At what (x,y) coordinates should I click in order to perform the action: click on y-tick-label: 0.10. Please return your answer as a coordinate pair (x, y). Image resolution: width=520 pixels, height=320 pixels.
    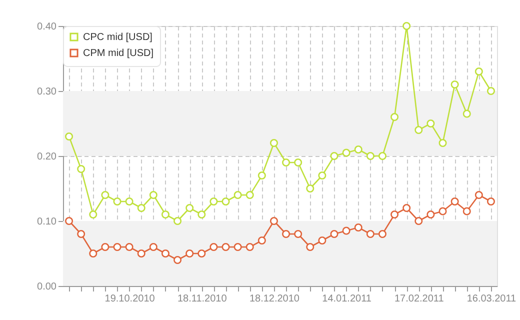
    Looking at the image, I should click on (47, 222).